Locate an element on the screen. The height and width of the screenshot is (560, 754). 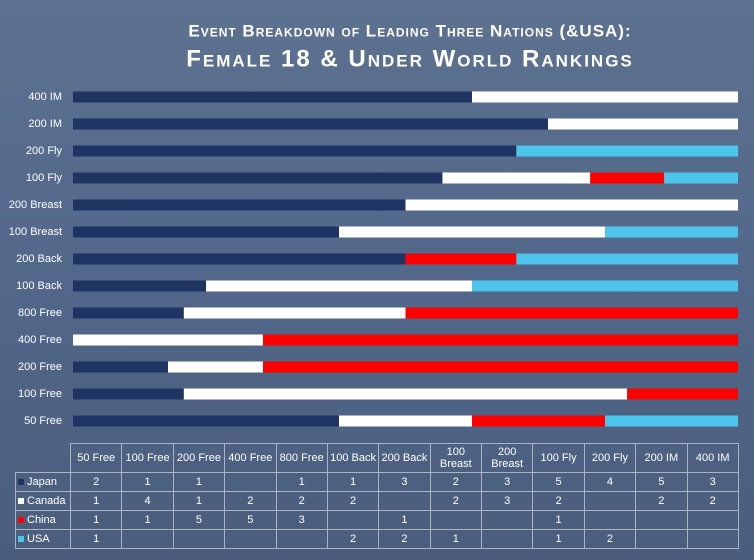
header-cell: 200 Breast is located at coordinates (507, 458).